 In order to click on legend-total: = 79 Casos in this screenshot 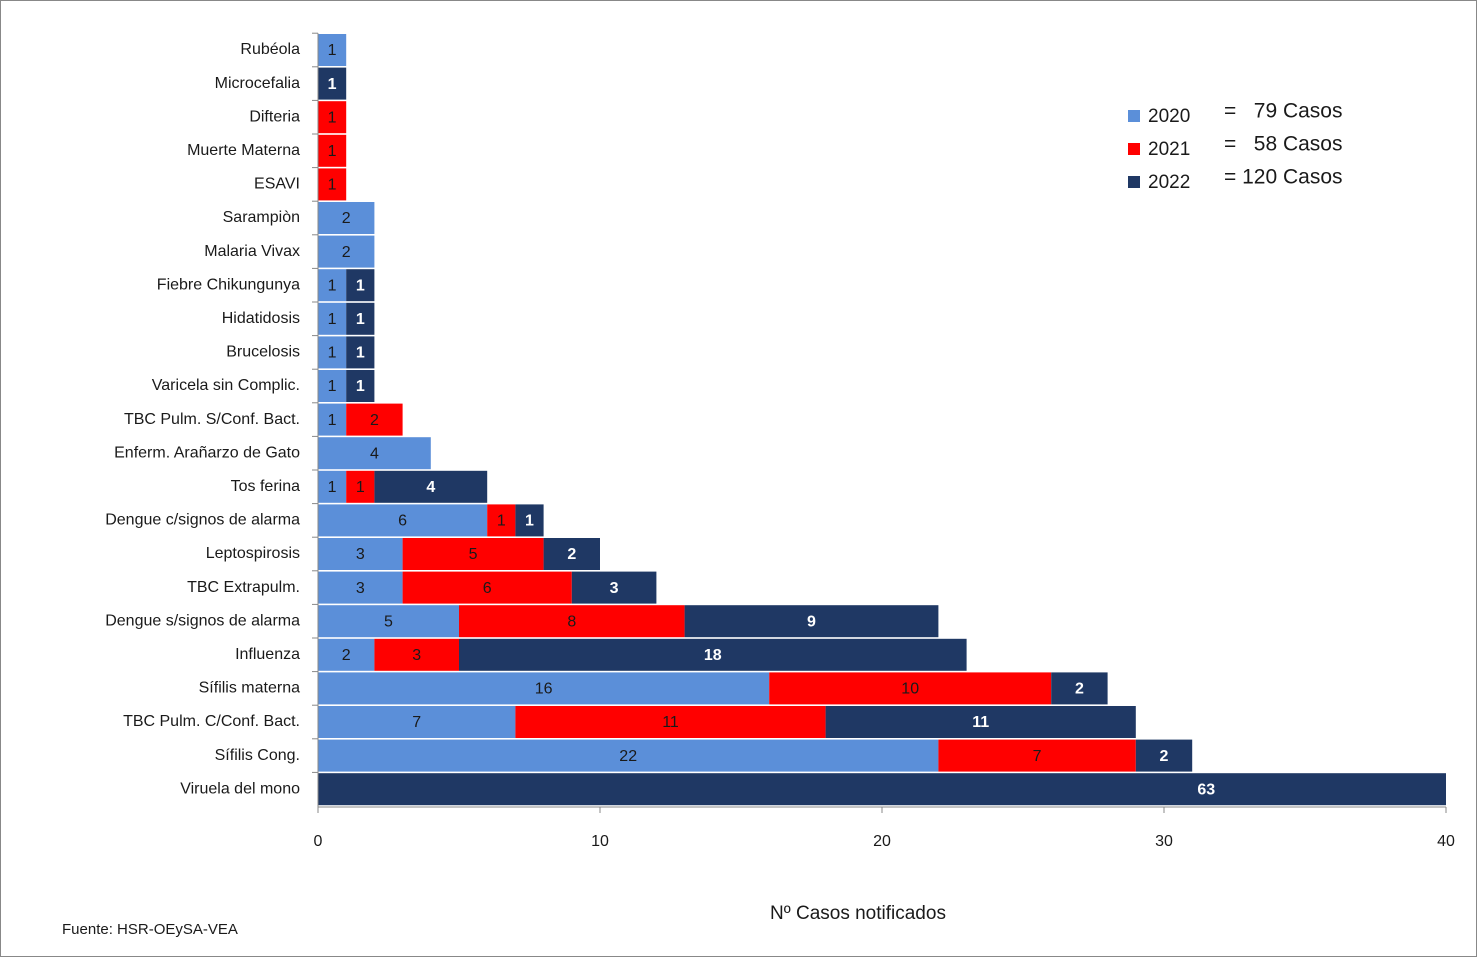, I will do `click(1283, 111)`.